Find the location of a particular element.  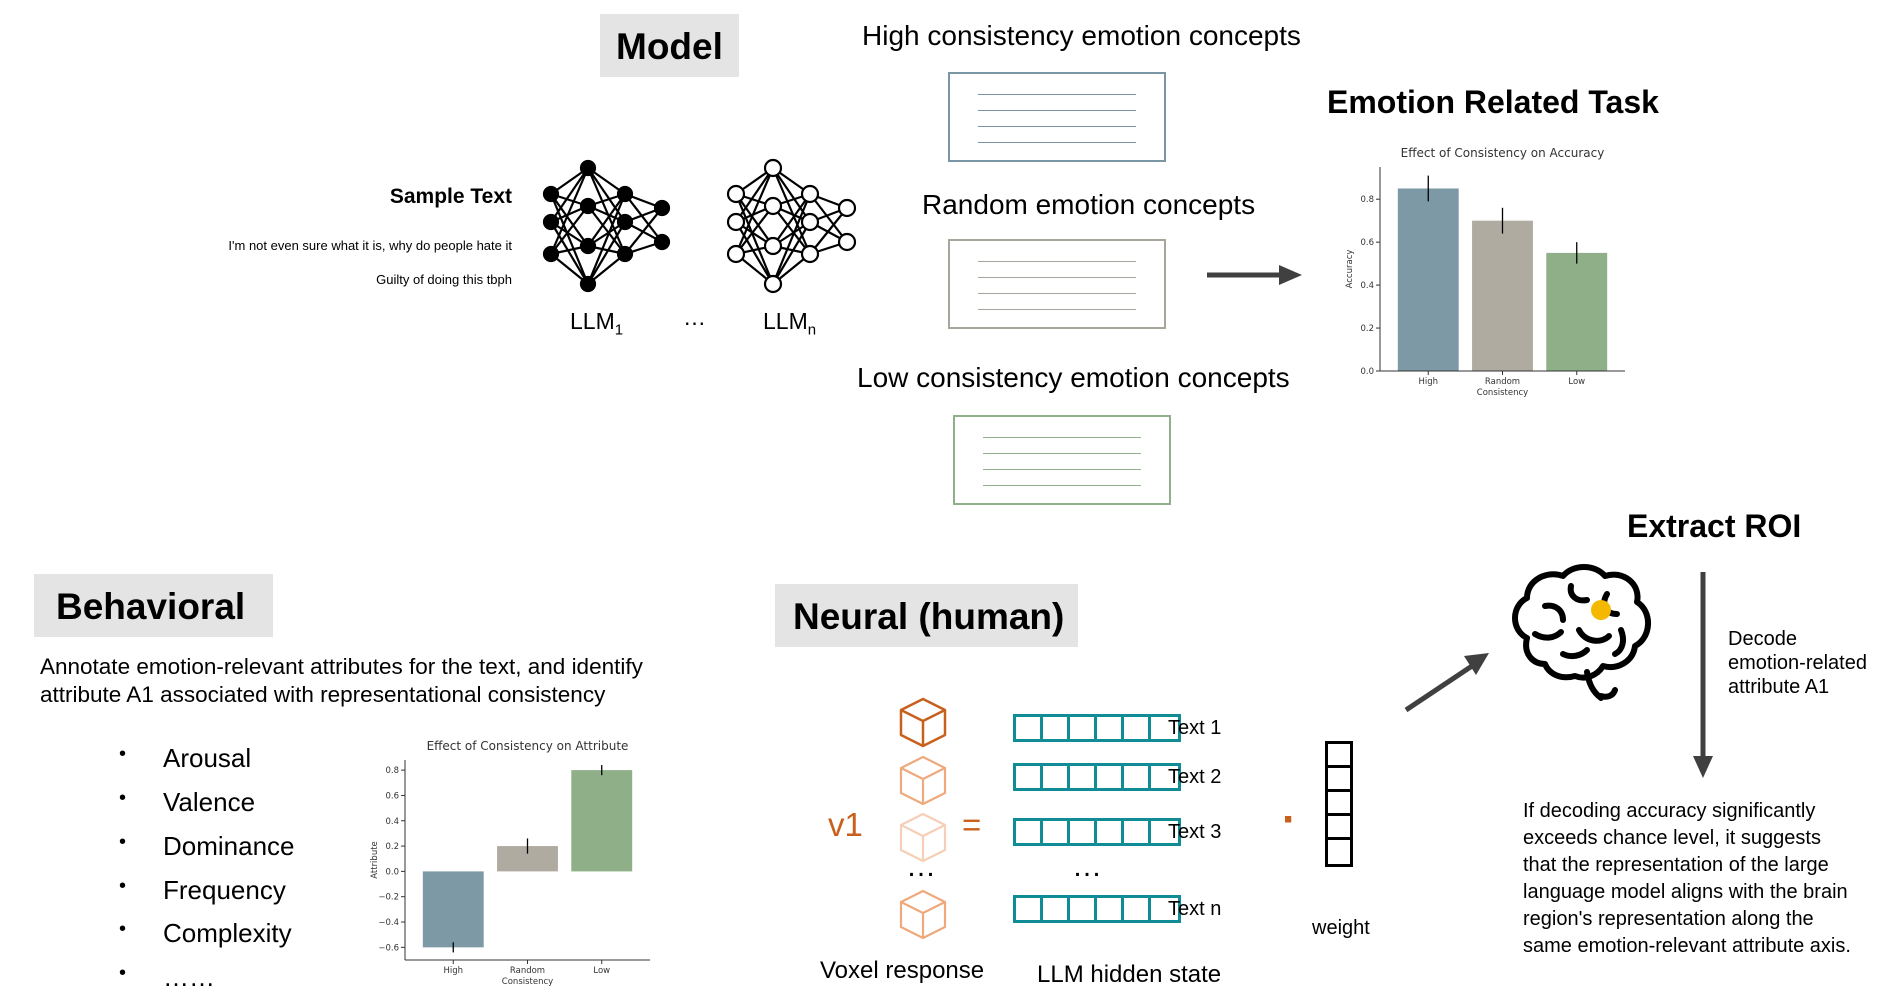

voxel-cubes is located at coordinates (923, 818).